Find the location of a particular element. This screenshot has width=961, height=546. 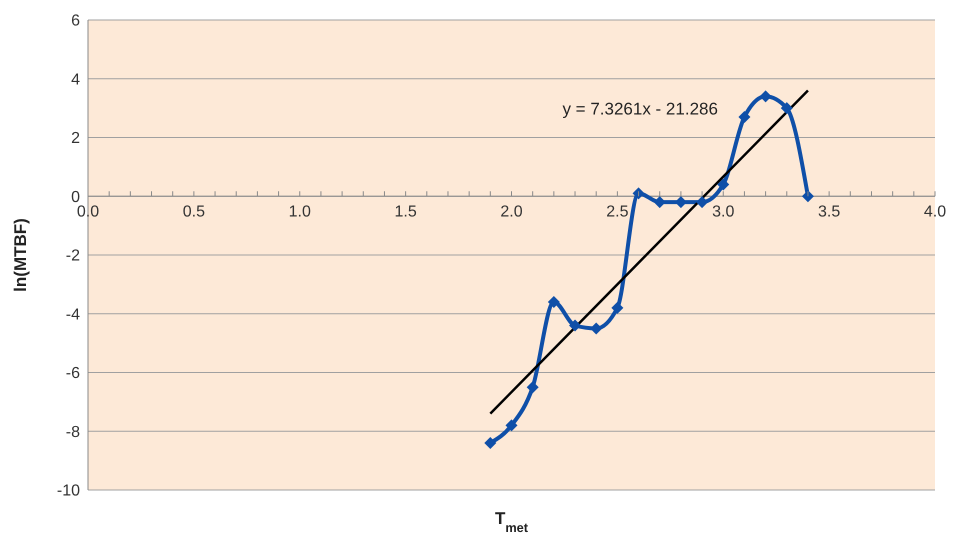

y-tick-label: 2 is located at coordinates (75, 139).